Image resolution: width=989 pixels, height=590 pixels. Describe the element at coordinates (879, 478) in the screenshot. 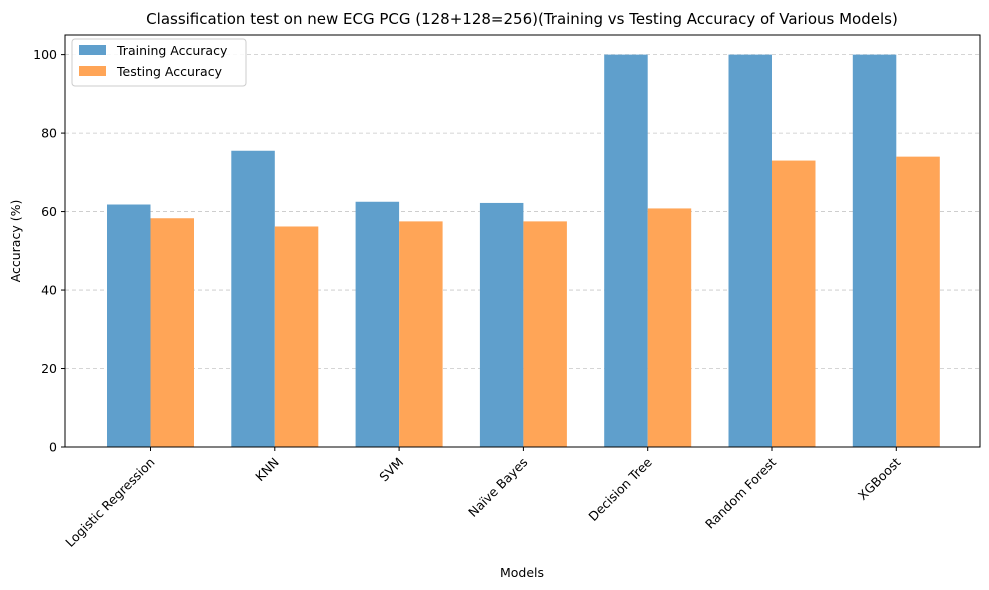

I see `x-tick-label: XGBoost` at that location.